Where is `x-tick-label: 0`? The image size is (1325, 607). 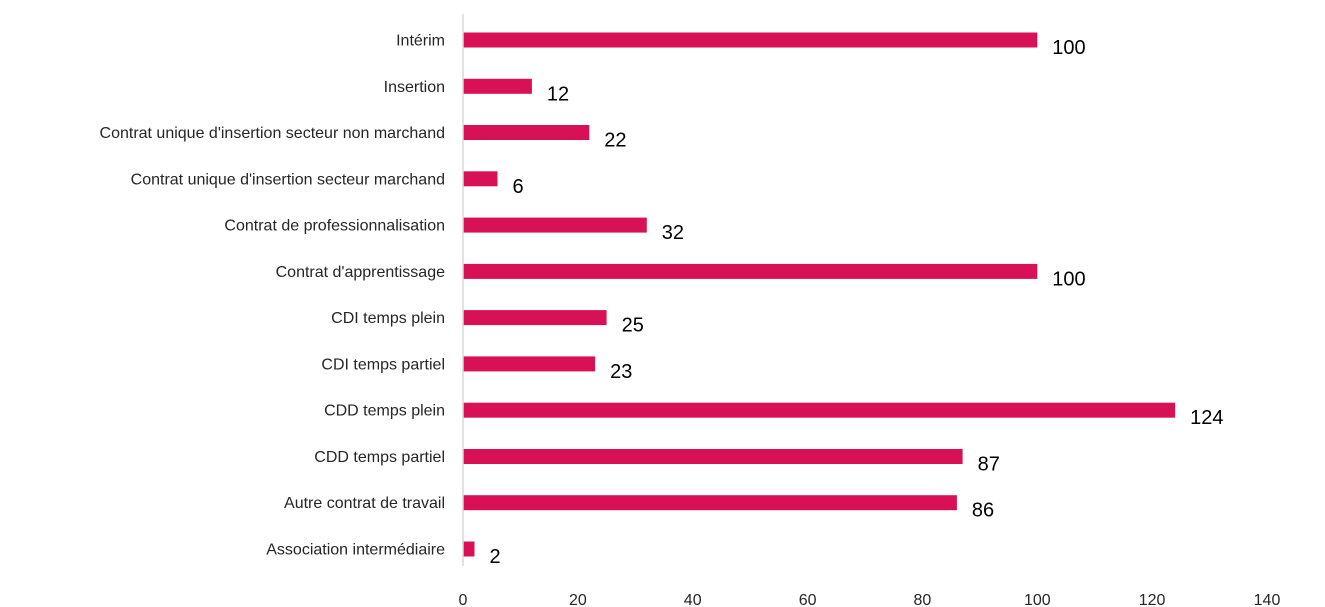
x-tick-label: 0 is located at coordinates (463, 599).